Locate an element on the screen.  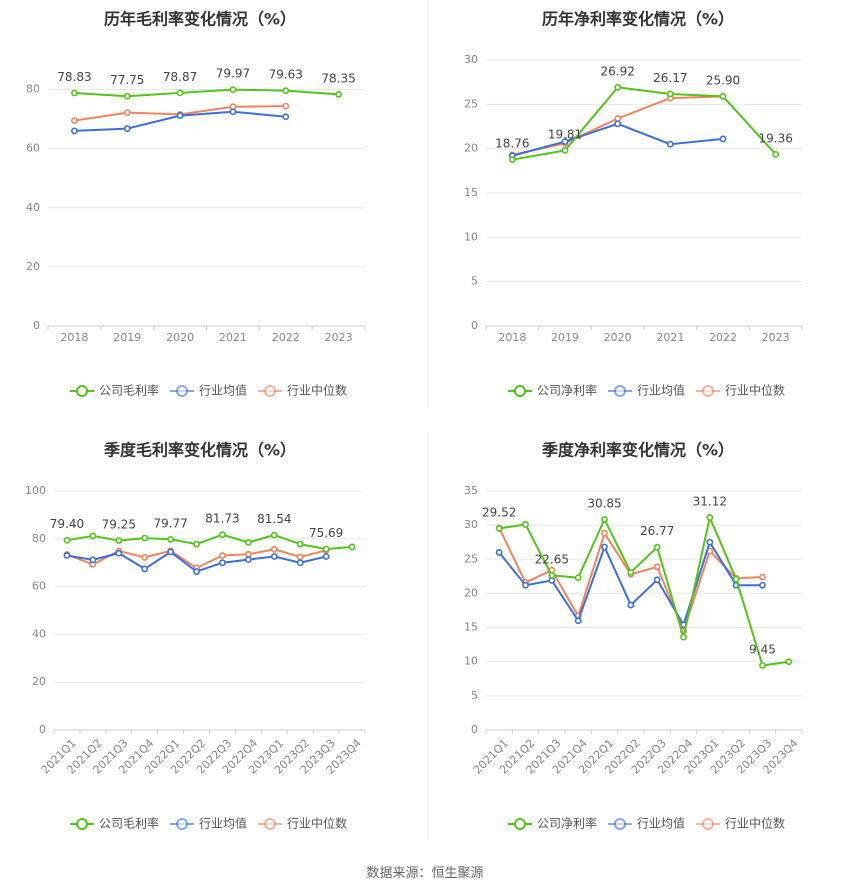
data-label: 79.77 is located at coordinates (170, 523).